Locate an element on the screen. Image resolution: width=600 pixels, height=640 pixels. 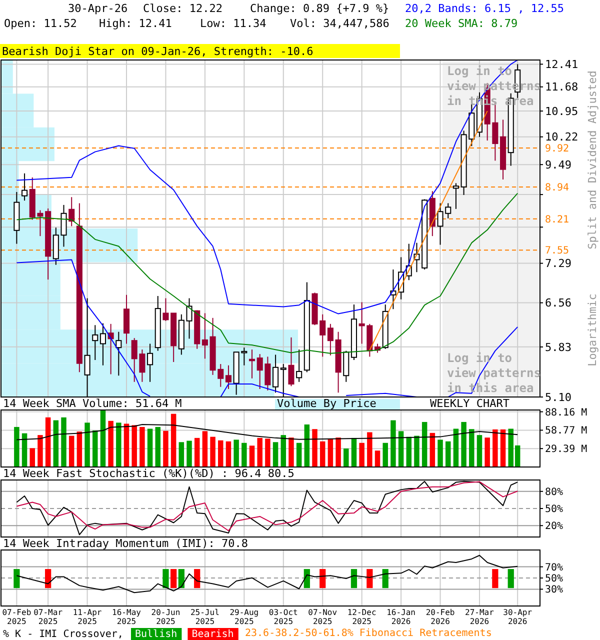
y-tick-label: 6.56 is located at coordinates (558, 303).